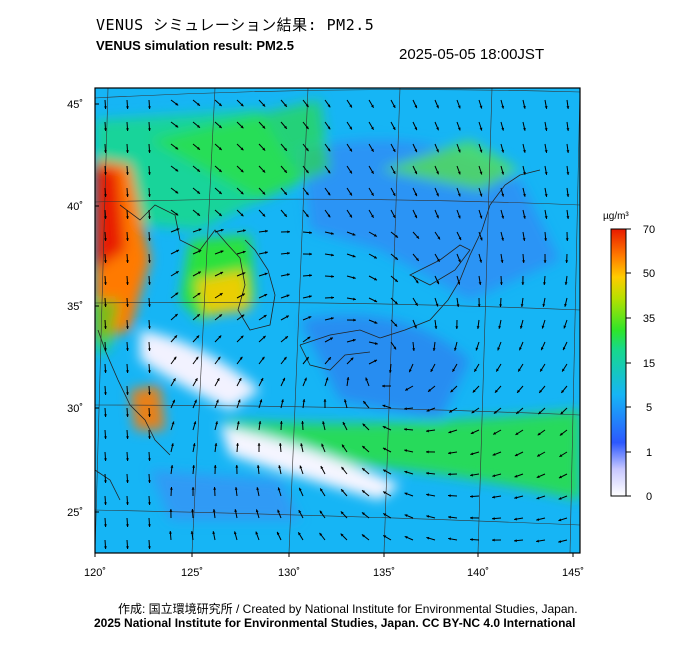 Image resolution: width=700 pixels, height=649 pixels. I want to click on lon-label: 145˚, so click(573, 573).